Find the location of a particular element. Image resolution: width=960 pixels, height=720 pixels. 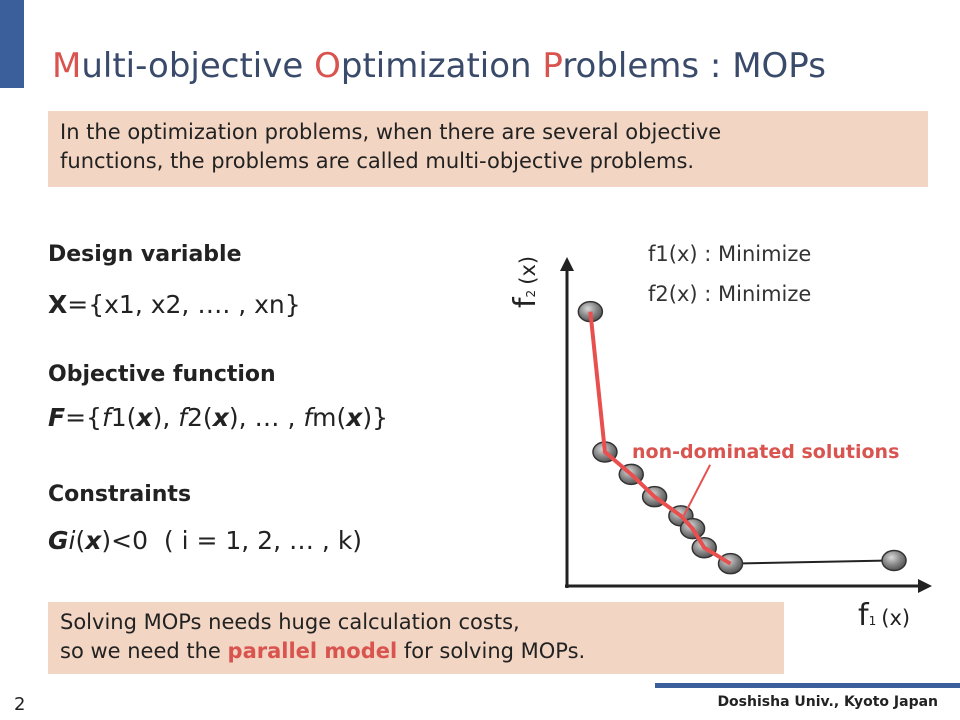

x-axis-arrow is located at coordinates (925, 586).